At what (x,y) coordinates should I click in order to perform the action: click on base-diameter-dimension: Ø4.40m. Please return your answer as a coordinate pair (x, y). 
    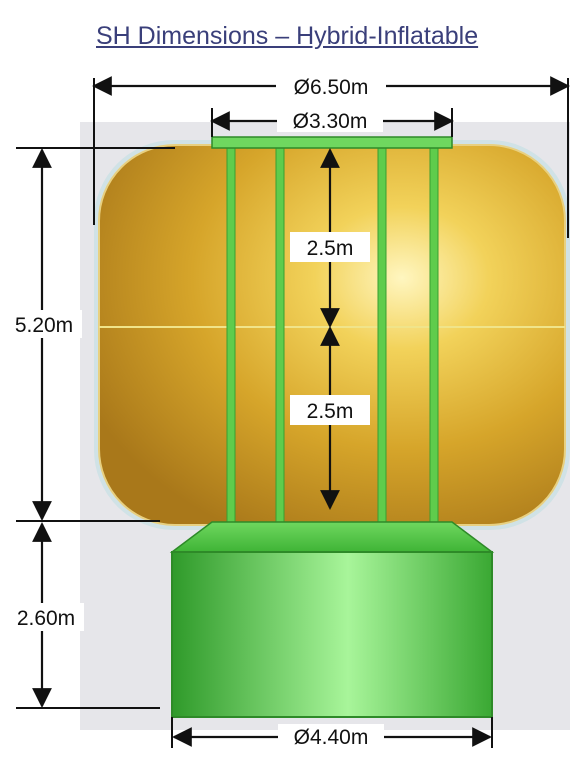
    Looking at the image, I should click on (332, 733).